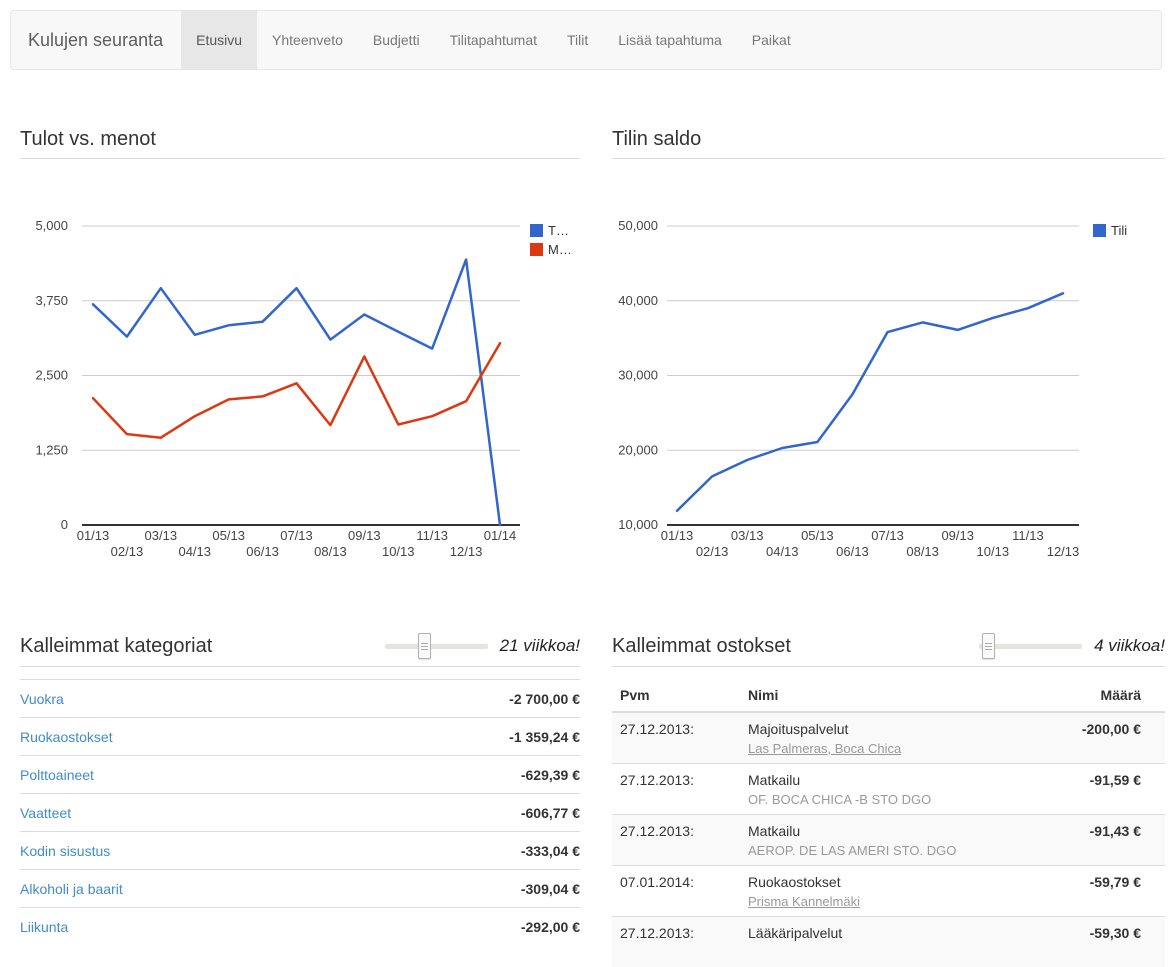 The width and height of the screenshot is (1172, 967). What do you see at coordinates (638, 524) in the screenshot?
I see `y-tick-label: 10,000` at bounding box center [638, 524].